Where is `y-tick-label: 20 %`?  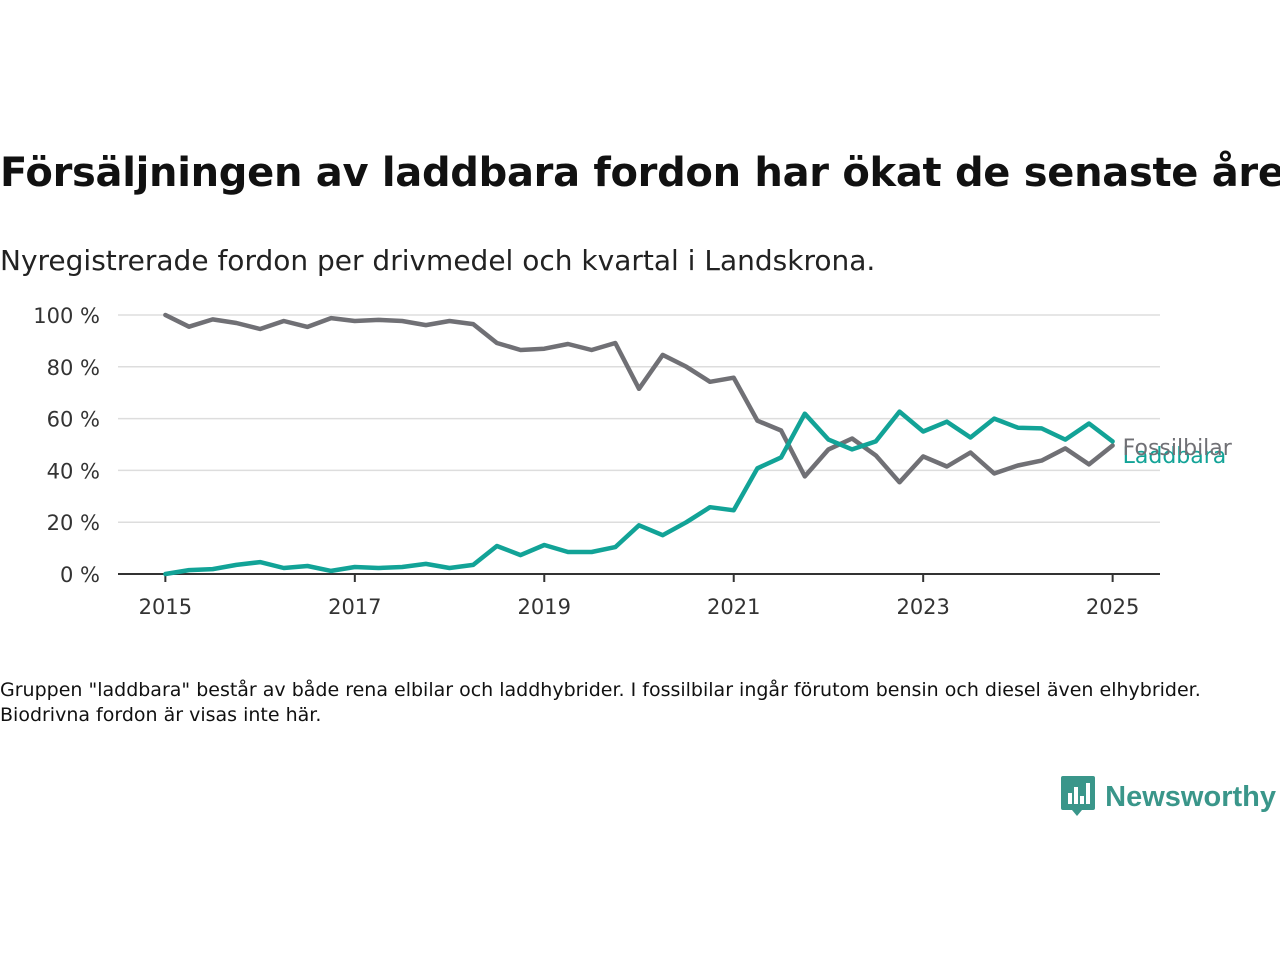
y-tick-label: 20 % is located at coordinates (73, 523).